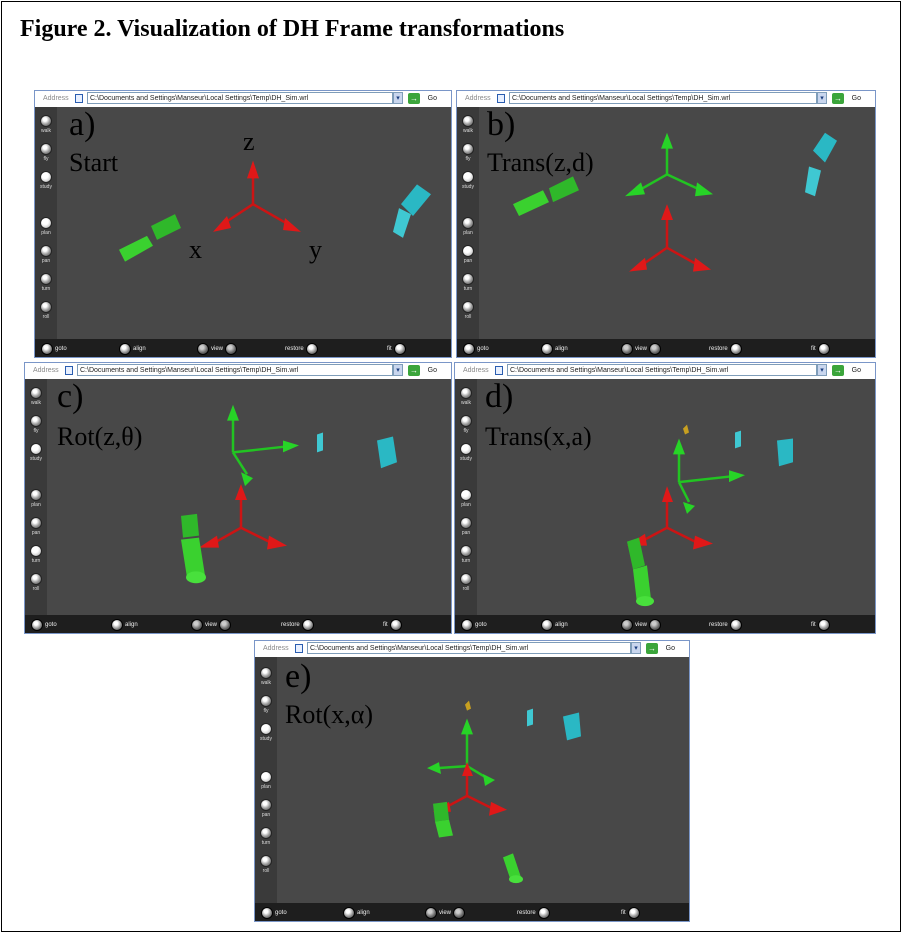 Image resolution: width=904 pixels, height=935 pixels. What do you see at coordinates (46, 177) in the screenshot?
I see `study-icon` at bounding box center [46, 177].